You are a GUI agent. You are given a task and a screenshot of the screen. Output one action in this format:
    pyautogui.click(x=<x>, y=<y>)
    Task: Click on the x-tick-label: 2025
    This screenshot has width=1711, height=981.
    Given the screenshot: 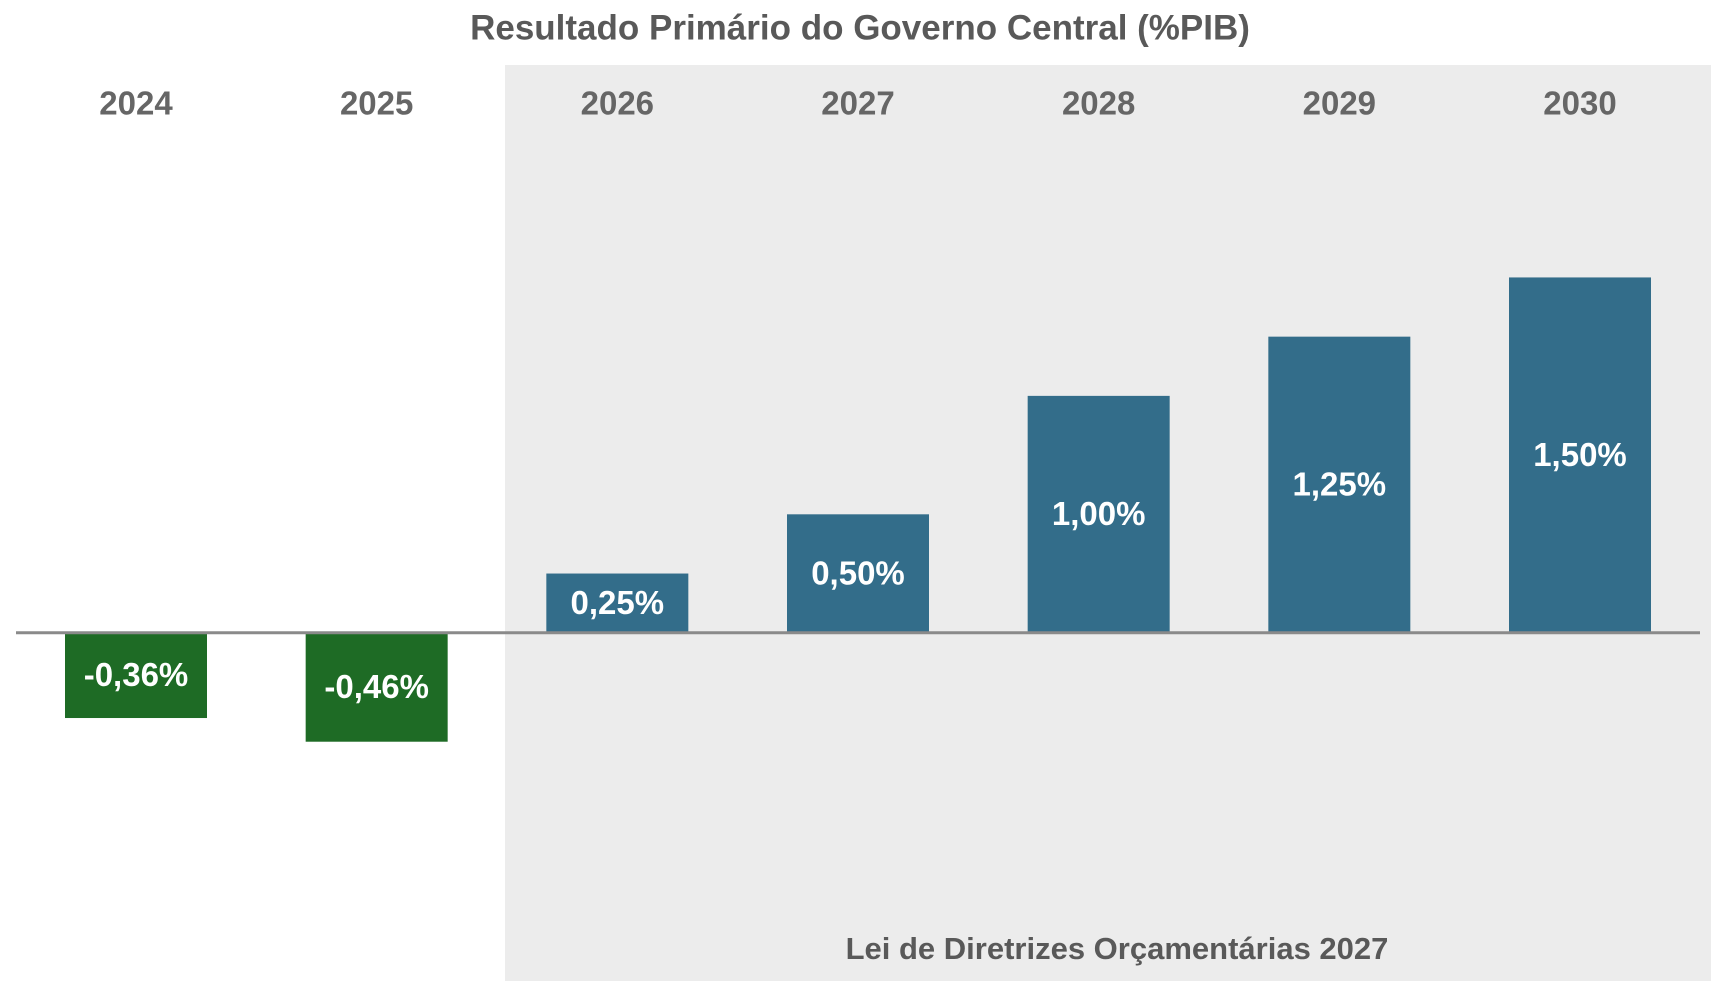 What is the action you would take?
    pyautogui.click(x=376, y=103)
    